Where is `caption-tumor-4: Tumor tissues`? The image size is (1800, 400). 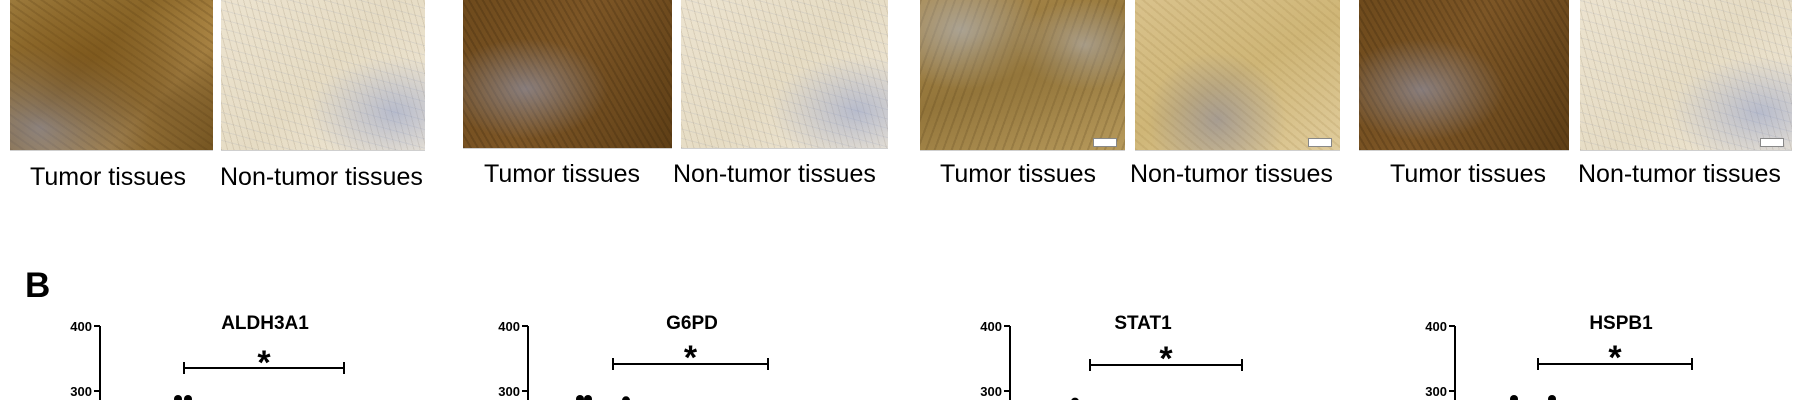
caption-tumor-4: Tumor tissues is located at coordinates (1468, 174).